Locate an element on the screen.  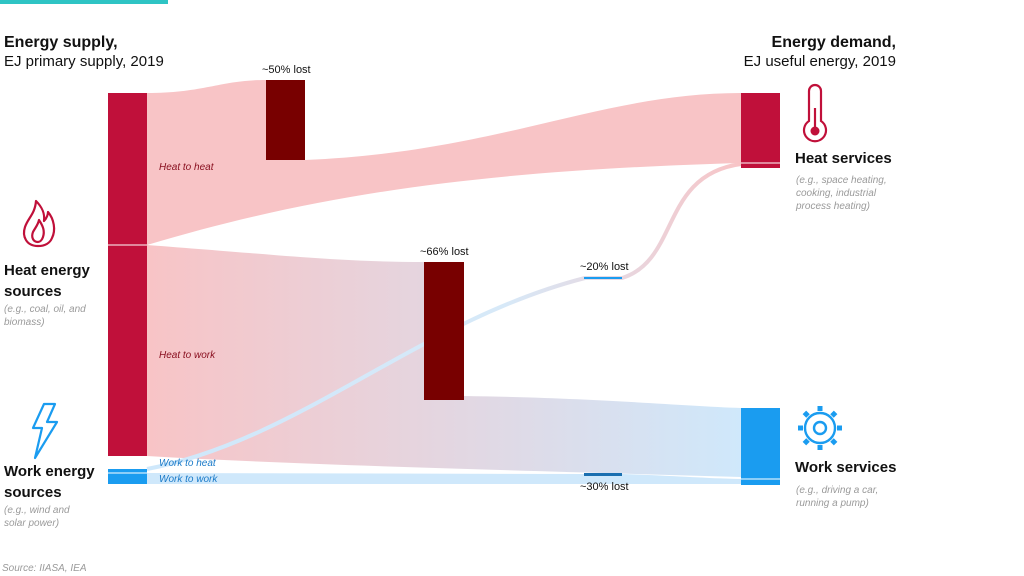
heat-services-note-line1: (e.g., space heating, is located at coordinates (841, 180).